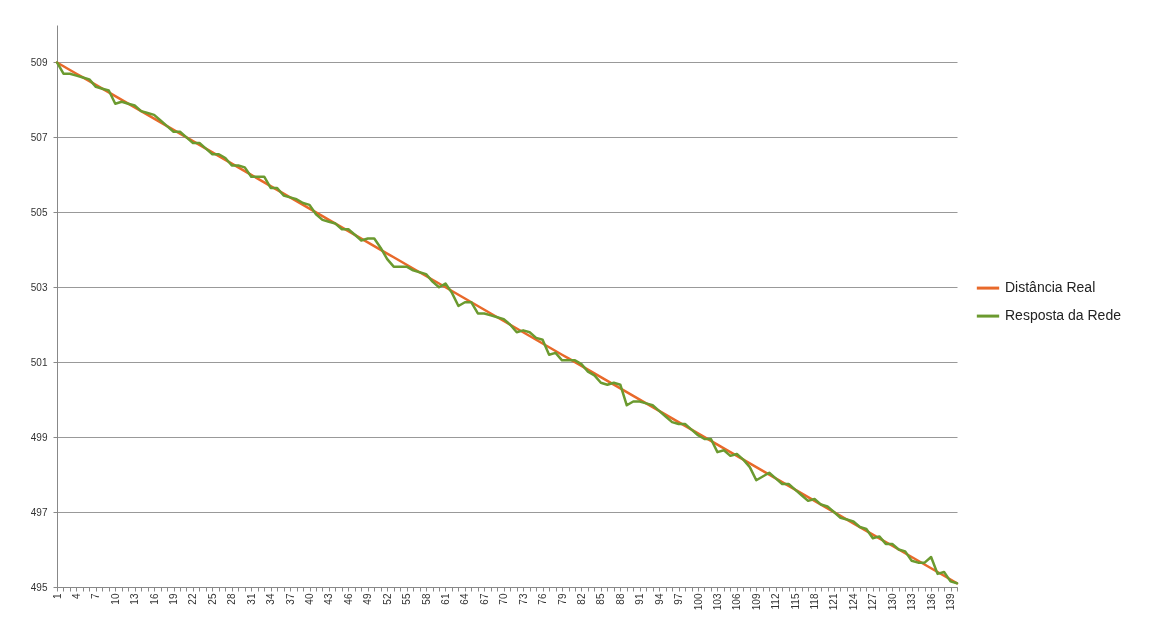 The height and width of the screenshot is (622, 1166). What do you see at coordinates (115, 599) in the screenshot?
I see `x-tick-label: 10` at bounding box center [115, 599].